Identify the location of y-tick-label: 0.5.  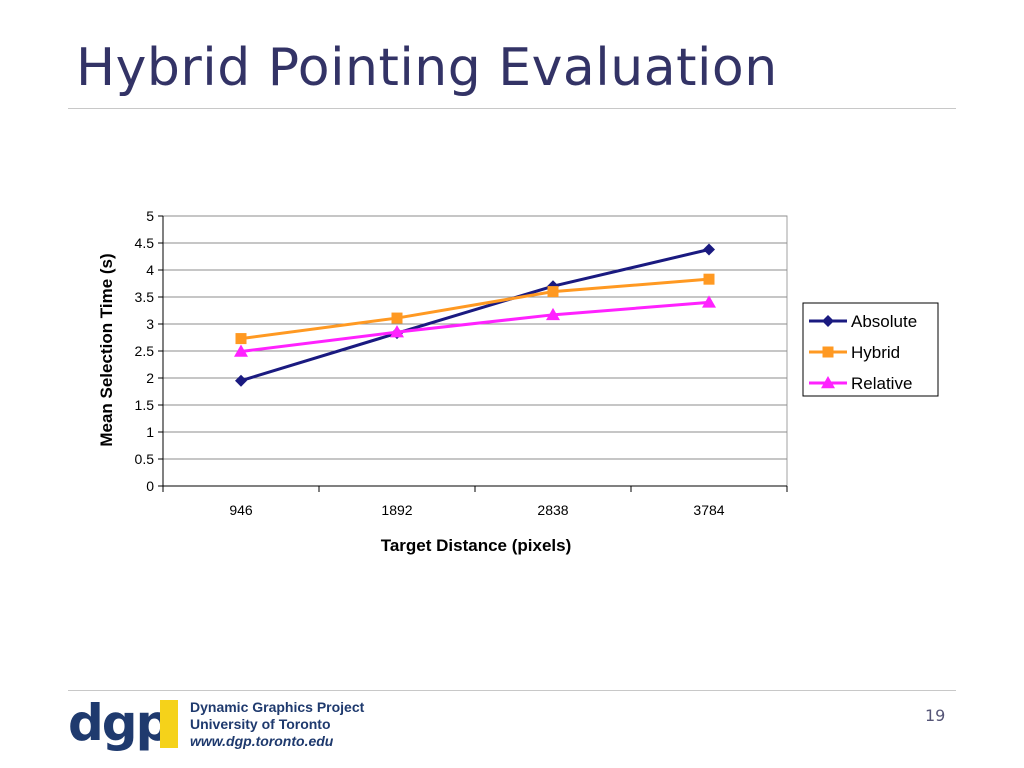
(145, 459).